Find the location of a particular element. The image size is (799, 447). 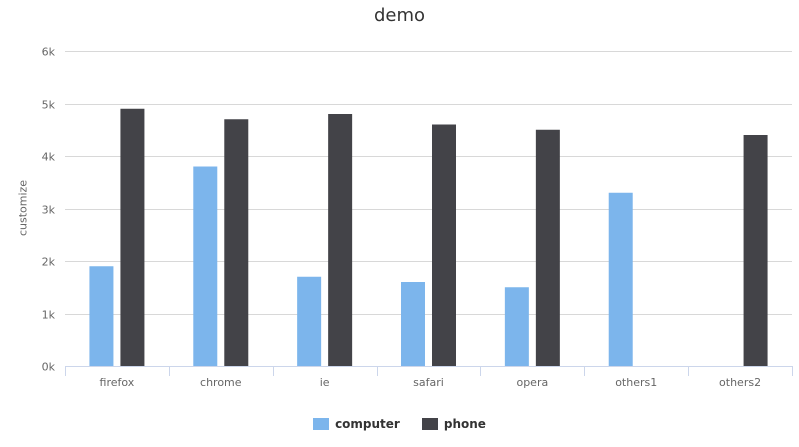

y-tick-label: 1k is located at coordinates (49, 315).